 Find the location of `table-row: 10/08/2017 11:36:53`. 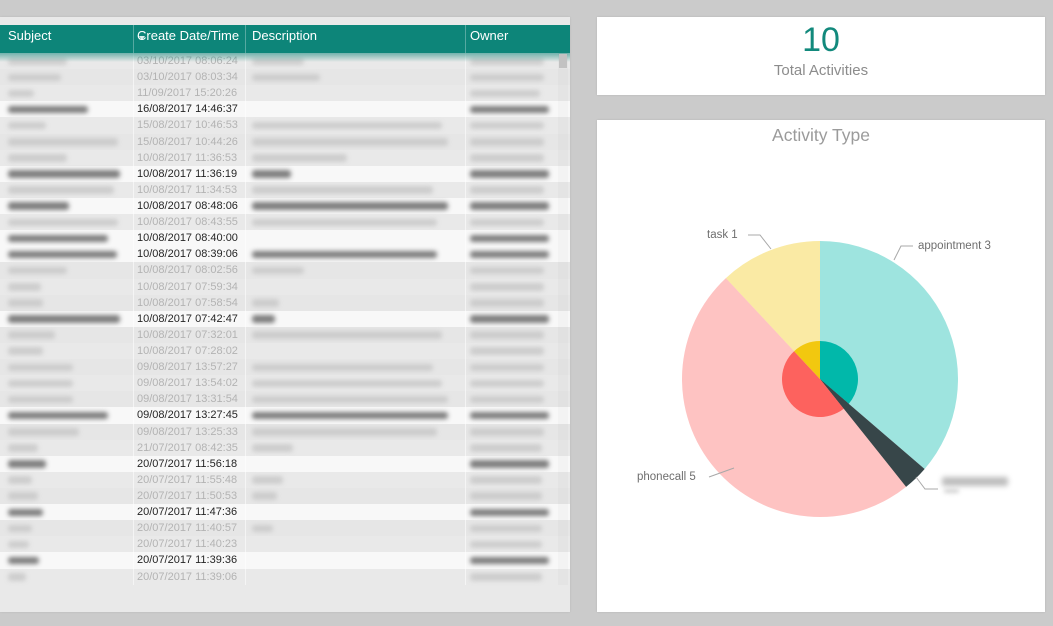

table-row: 10/08/2017 11:36:53 is located at coordinates (285, 157).